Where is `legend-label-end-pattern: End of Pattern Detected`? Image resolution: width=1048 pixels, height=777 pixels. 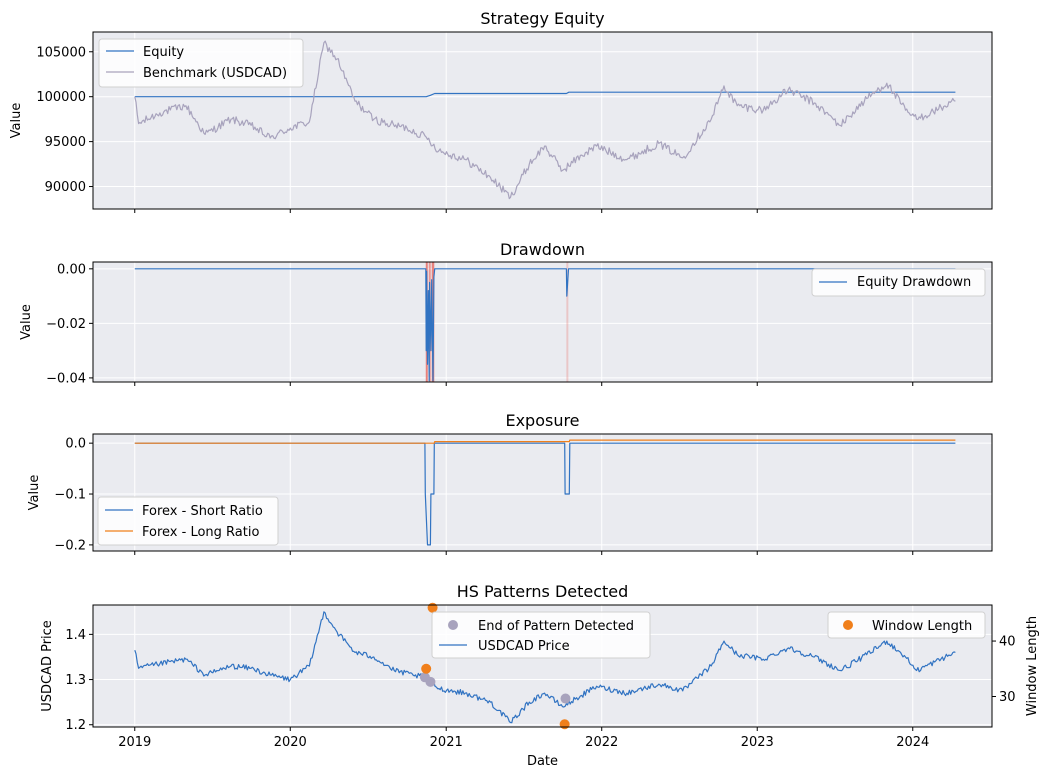 legend-label-end-pattern: End of Pattern Detected is located at coordinates (556, 626).